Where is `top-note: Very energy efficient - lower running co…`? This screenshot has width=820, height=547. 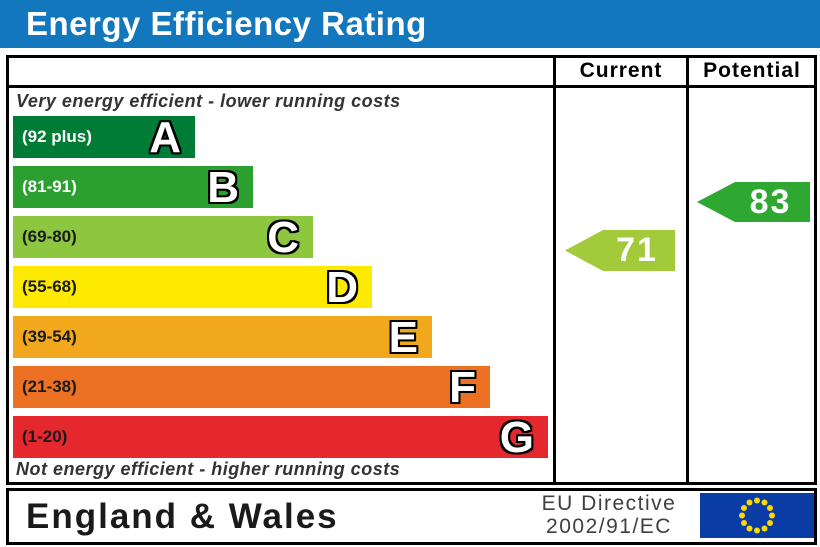 top-note: Very energy efficient - lower running co… is located at coordinates (208, 101).